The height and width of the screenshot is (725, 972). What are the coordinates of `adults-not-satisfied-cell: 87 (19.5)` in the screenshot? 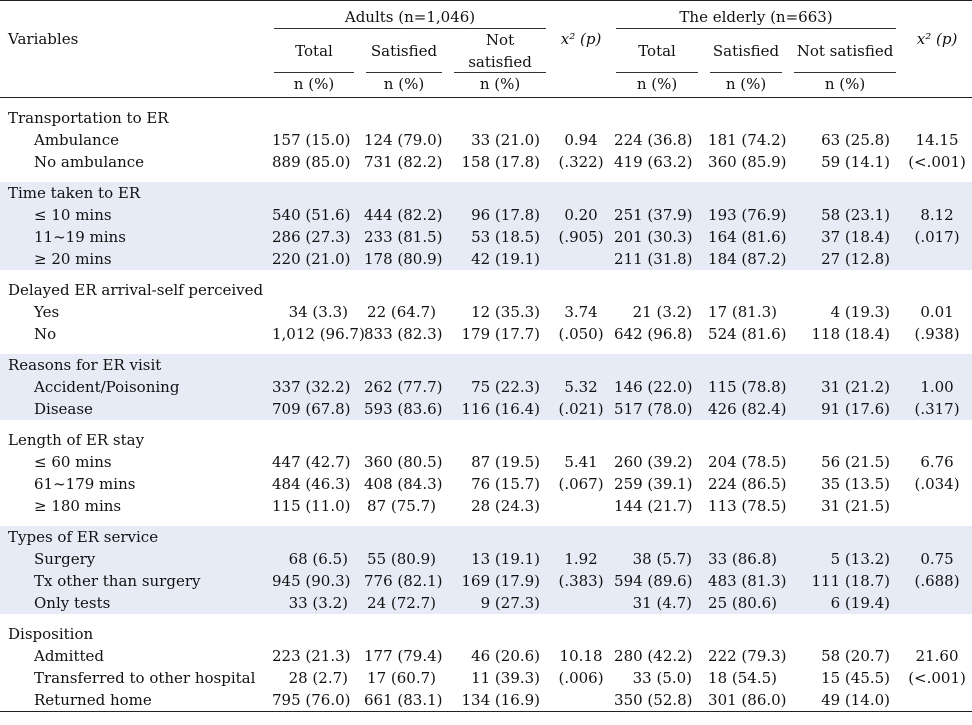 It's located at (506, 462).